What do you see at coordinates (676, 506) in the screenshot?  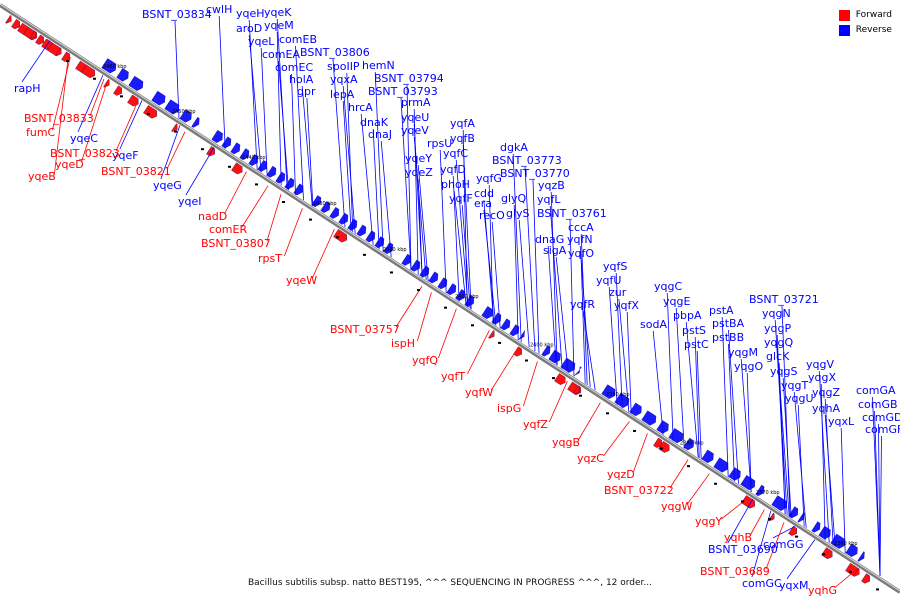 I see `forward-gene-label-yqgw: yqgW` at bounding box center [676, 506].